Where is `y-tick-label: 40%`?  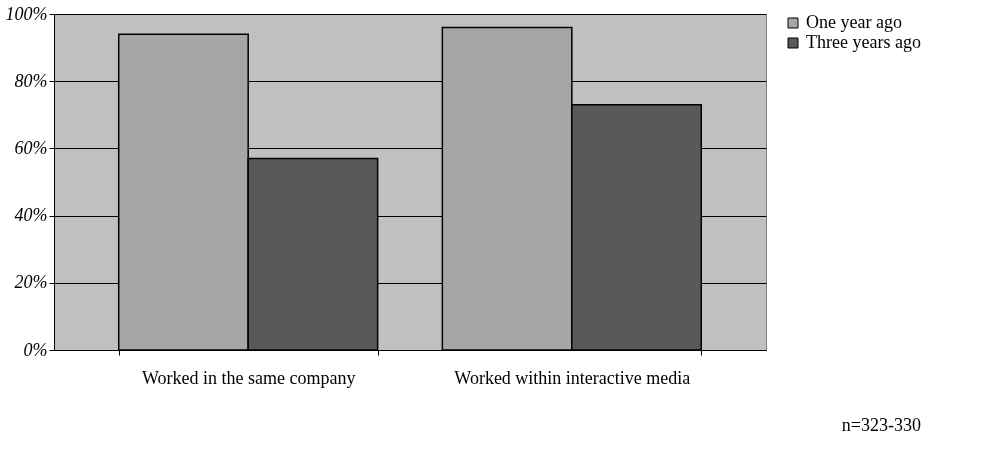
y-tick-label: 40% is located at coordinates (31, 215).